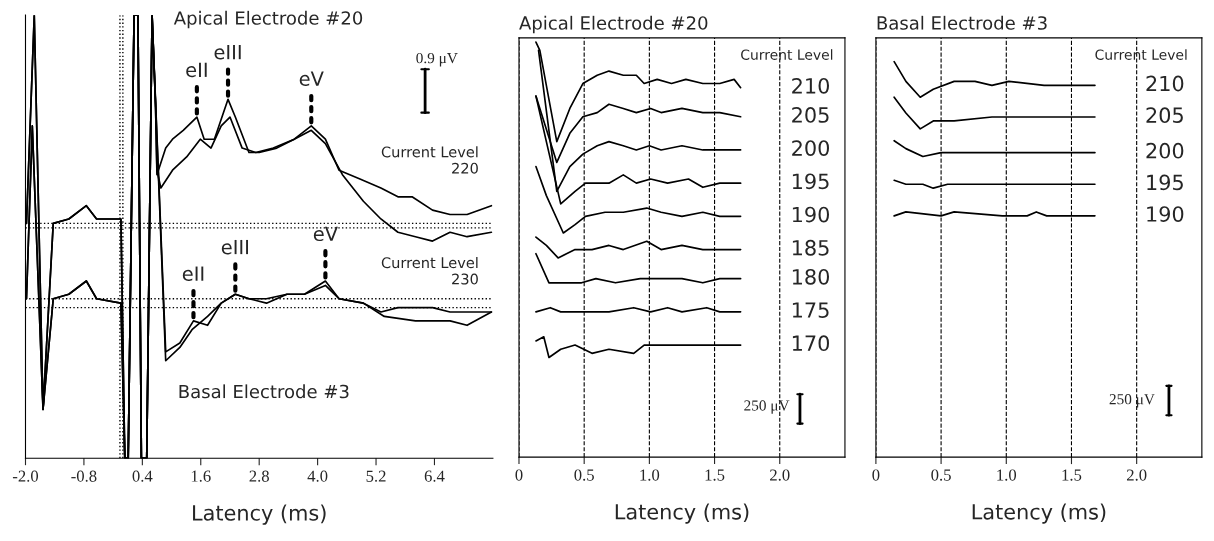 This screenshot has height=541, width=1214. Describe the element at coordinates (810, 310) in the screenshot. I see `text: 175` at that location.